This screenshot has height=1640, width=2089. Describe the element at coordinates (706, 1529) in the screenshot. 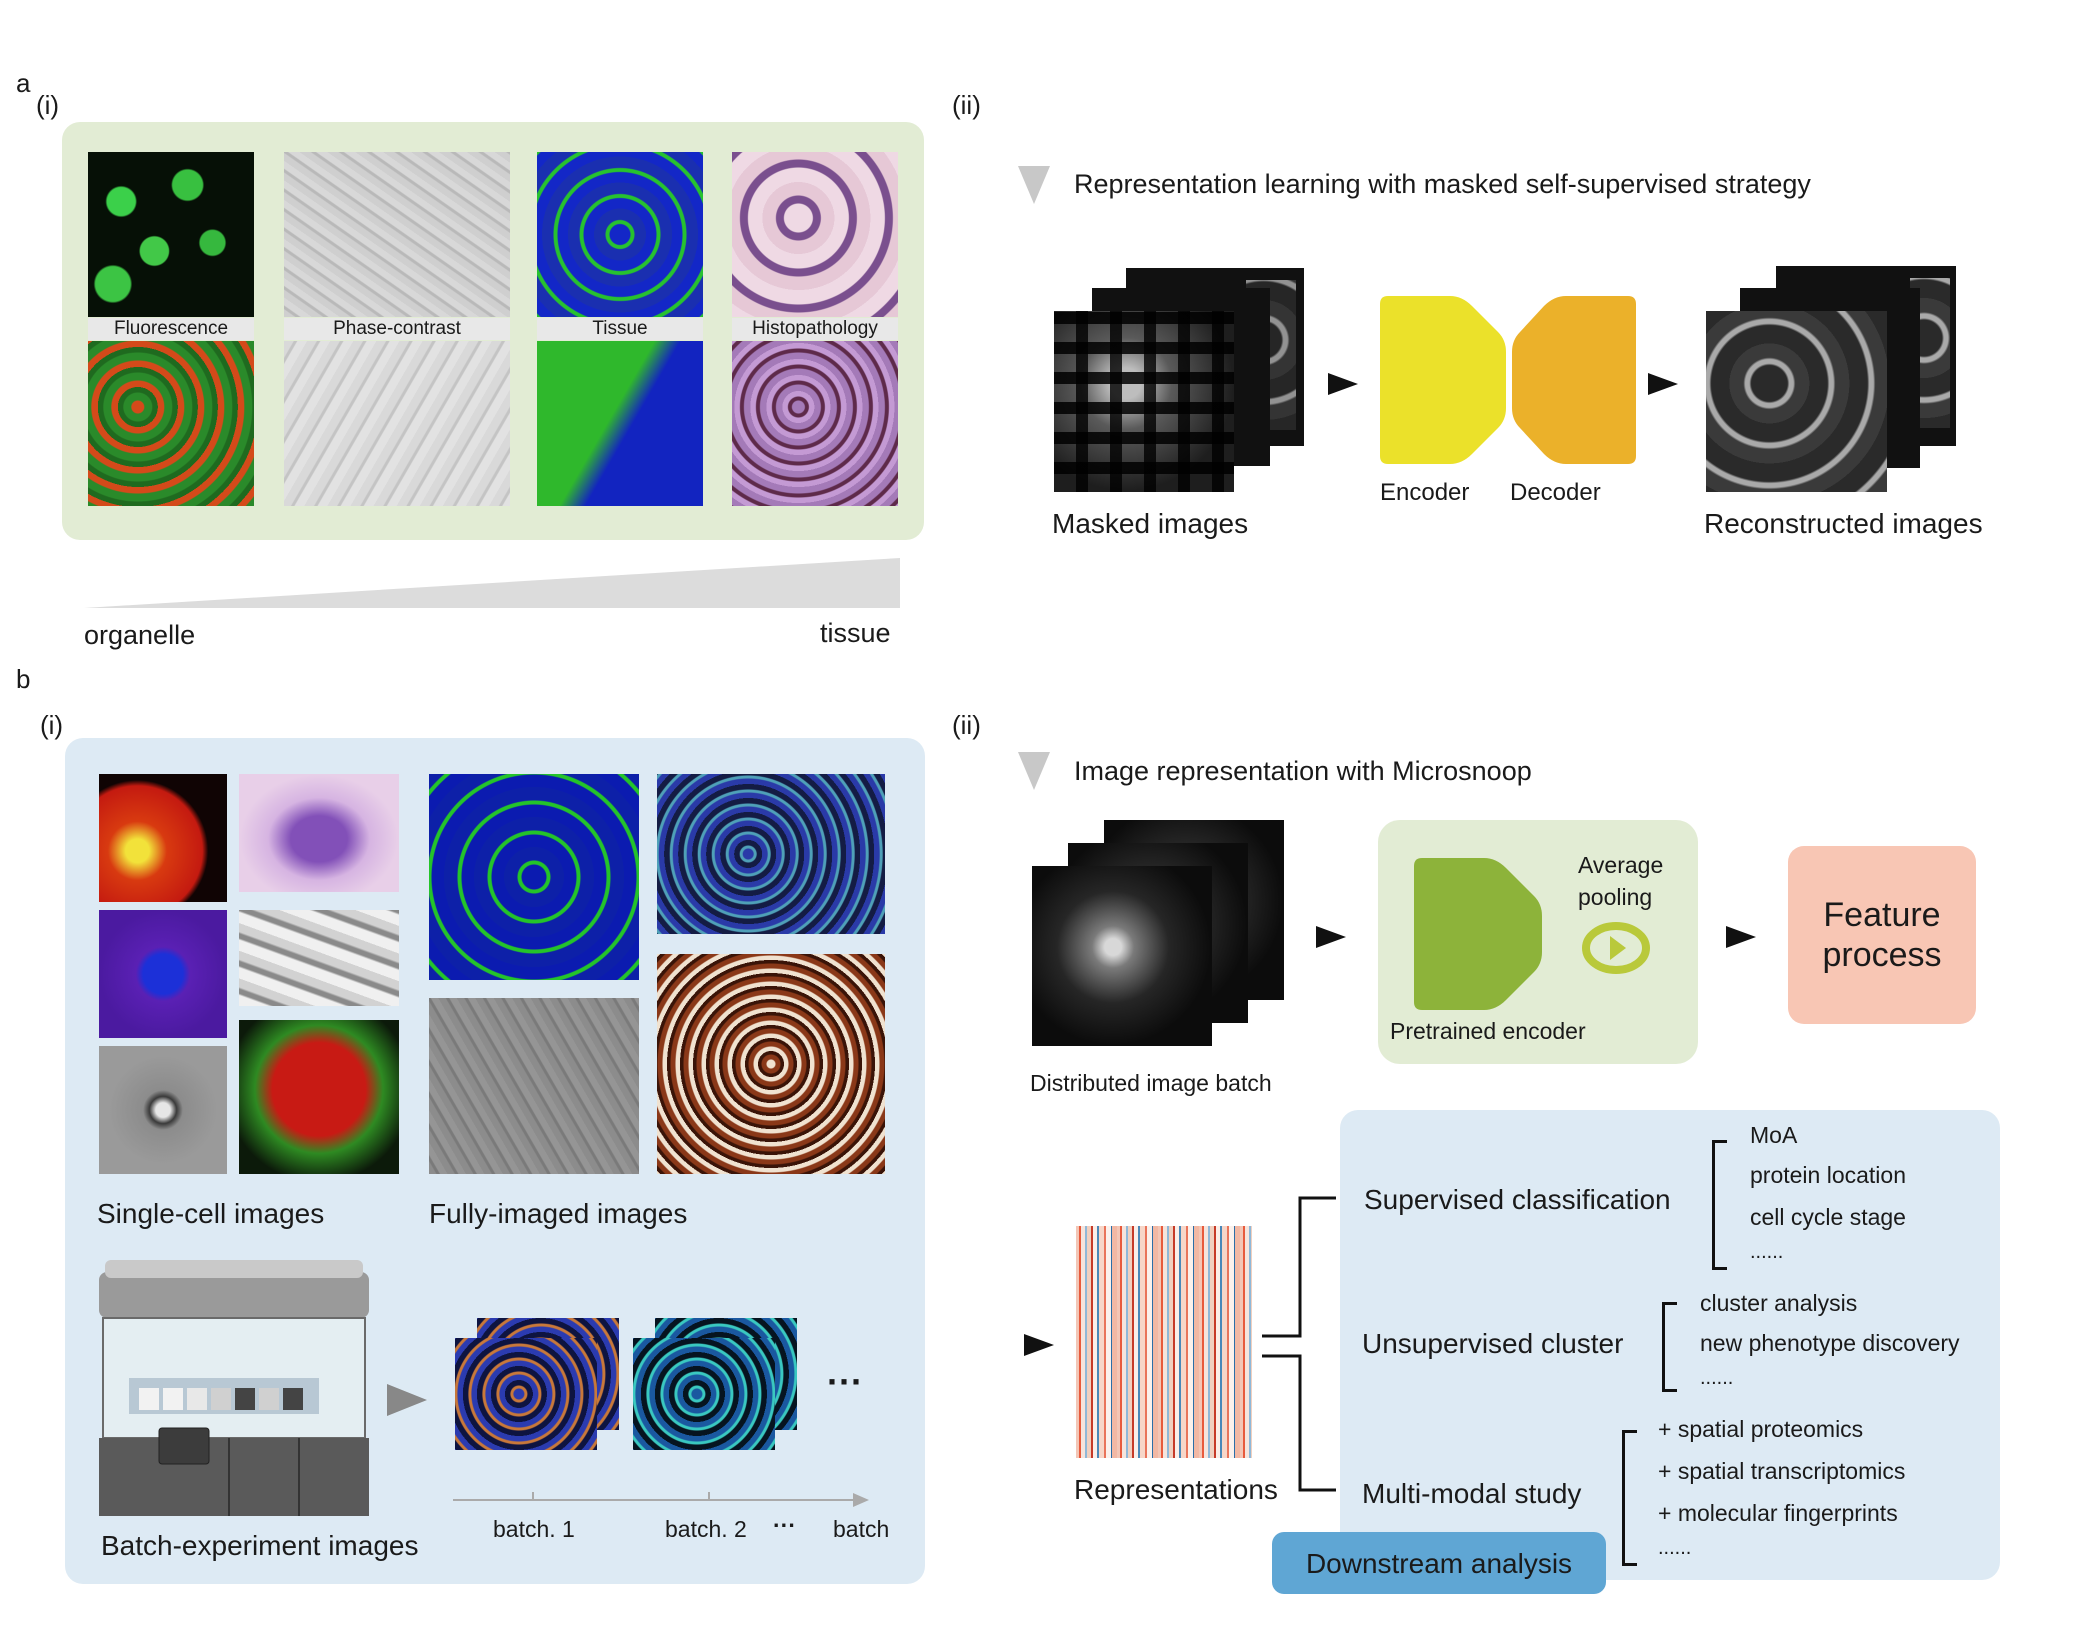

I see `batch-axis-label-2: batch. 2` at that location.